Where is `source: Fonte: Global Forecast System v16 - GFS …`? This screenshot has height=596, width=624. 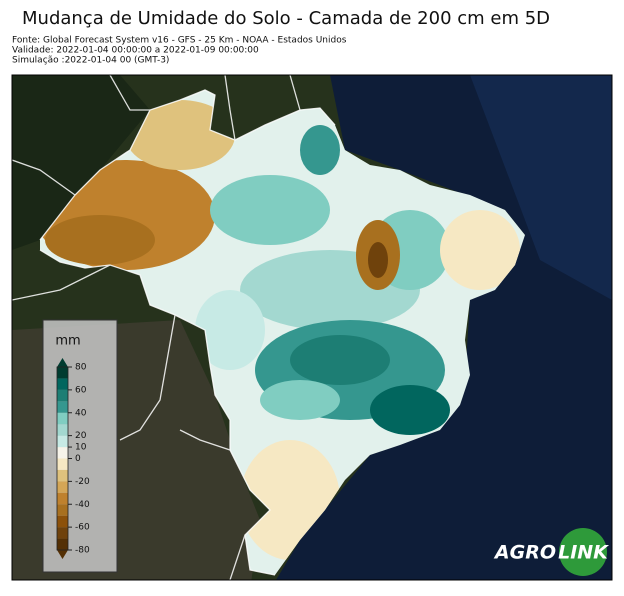
source: Fonte: Global Forecast System v16 - GFS … is located at coordinates (179, 41).